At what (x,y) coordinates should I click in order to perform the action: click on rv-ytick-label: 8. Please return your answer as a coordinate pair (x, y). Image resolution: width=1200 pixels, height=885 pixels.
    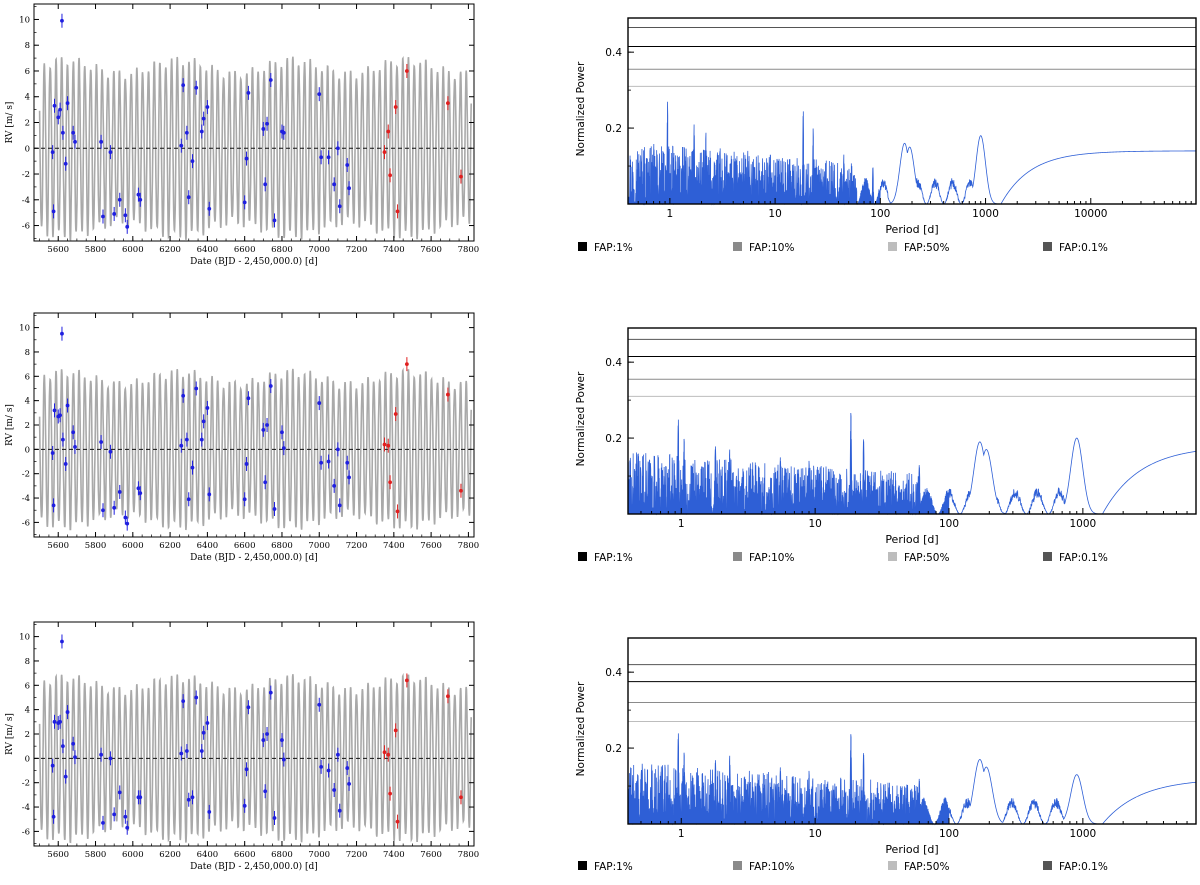
    Looking at the image, I should click on (27, 353).